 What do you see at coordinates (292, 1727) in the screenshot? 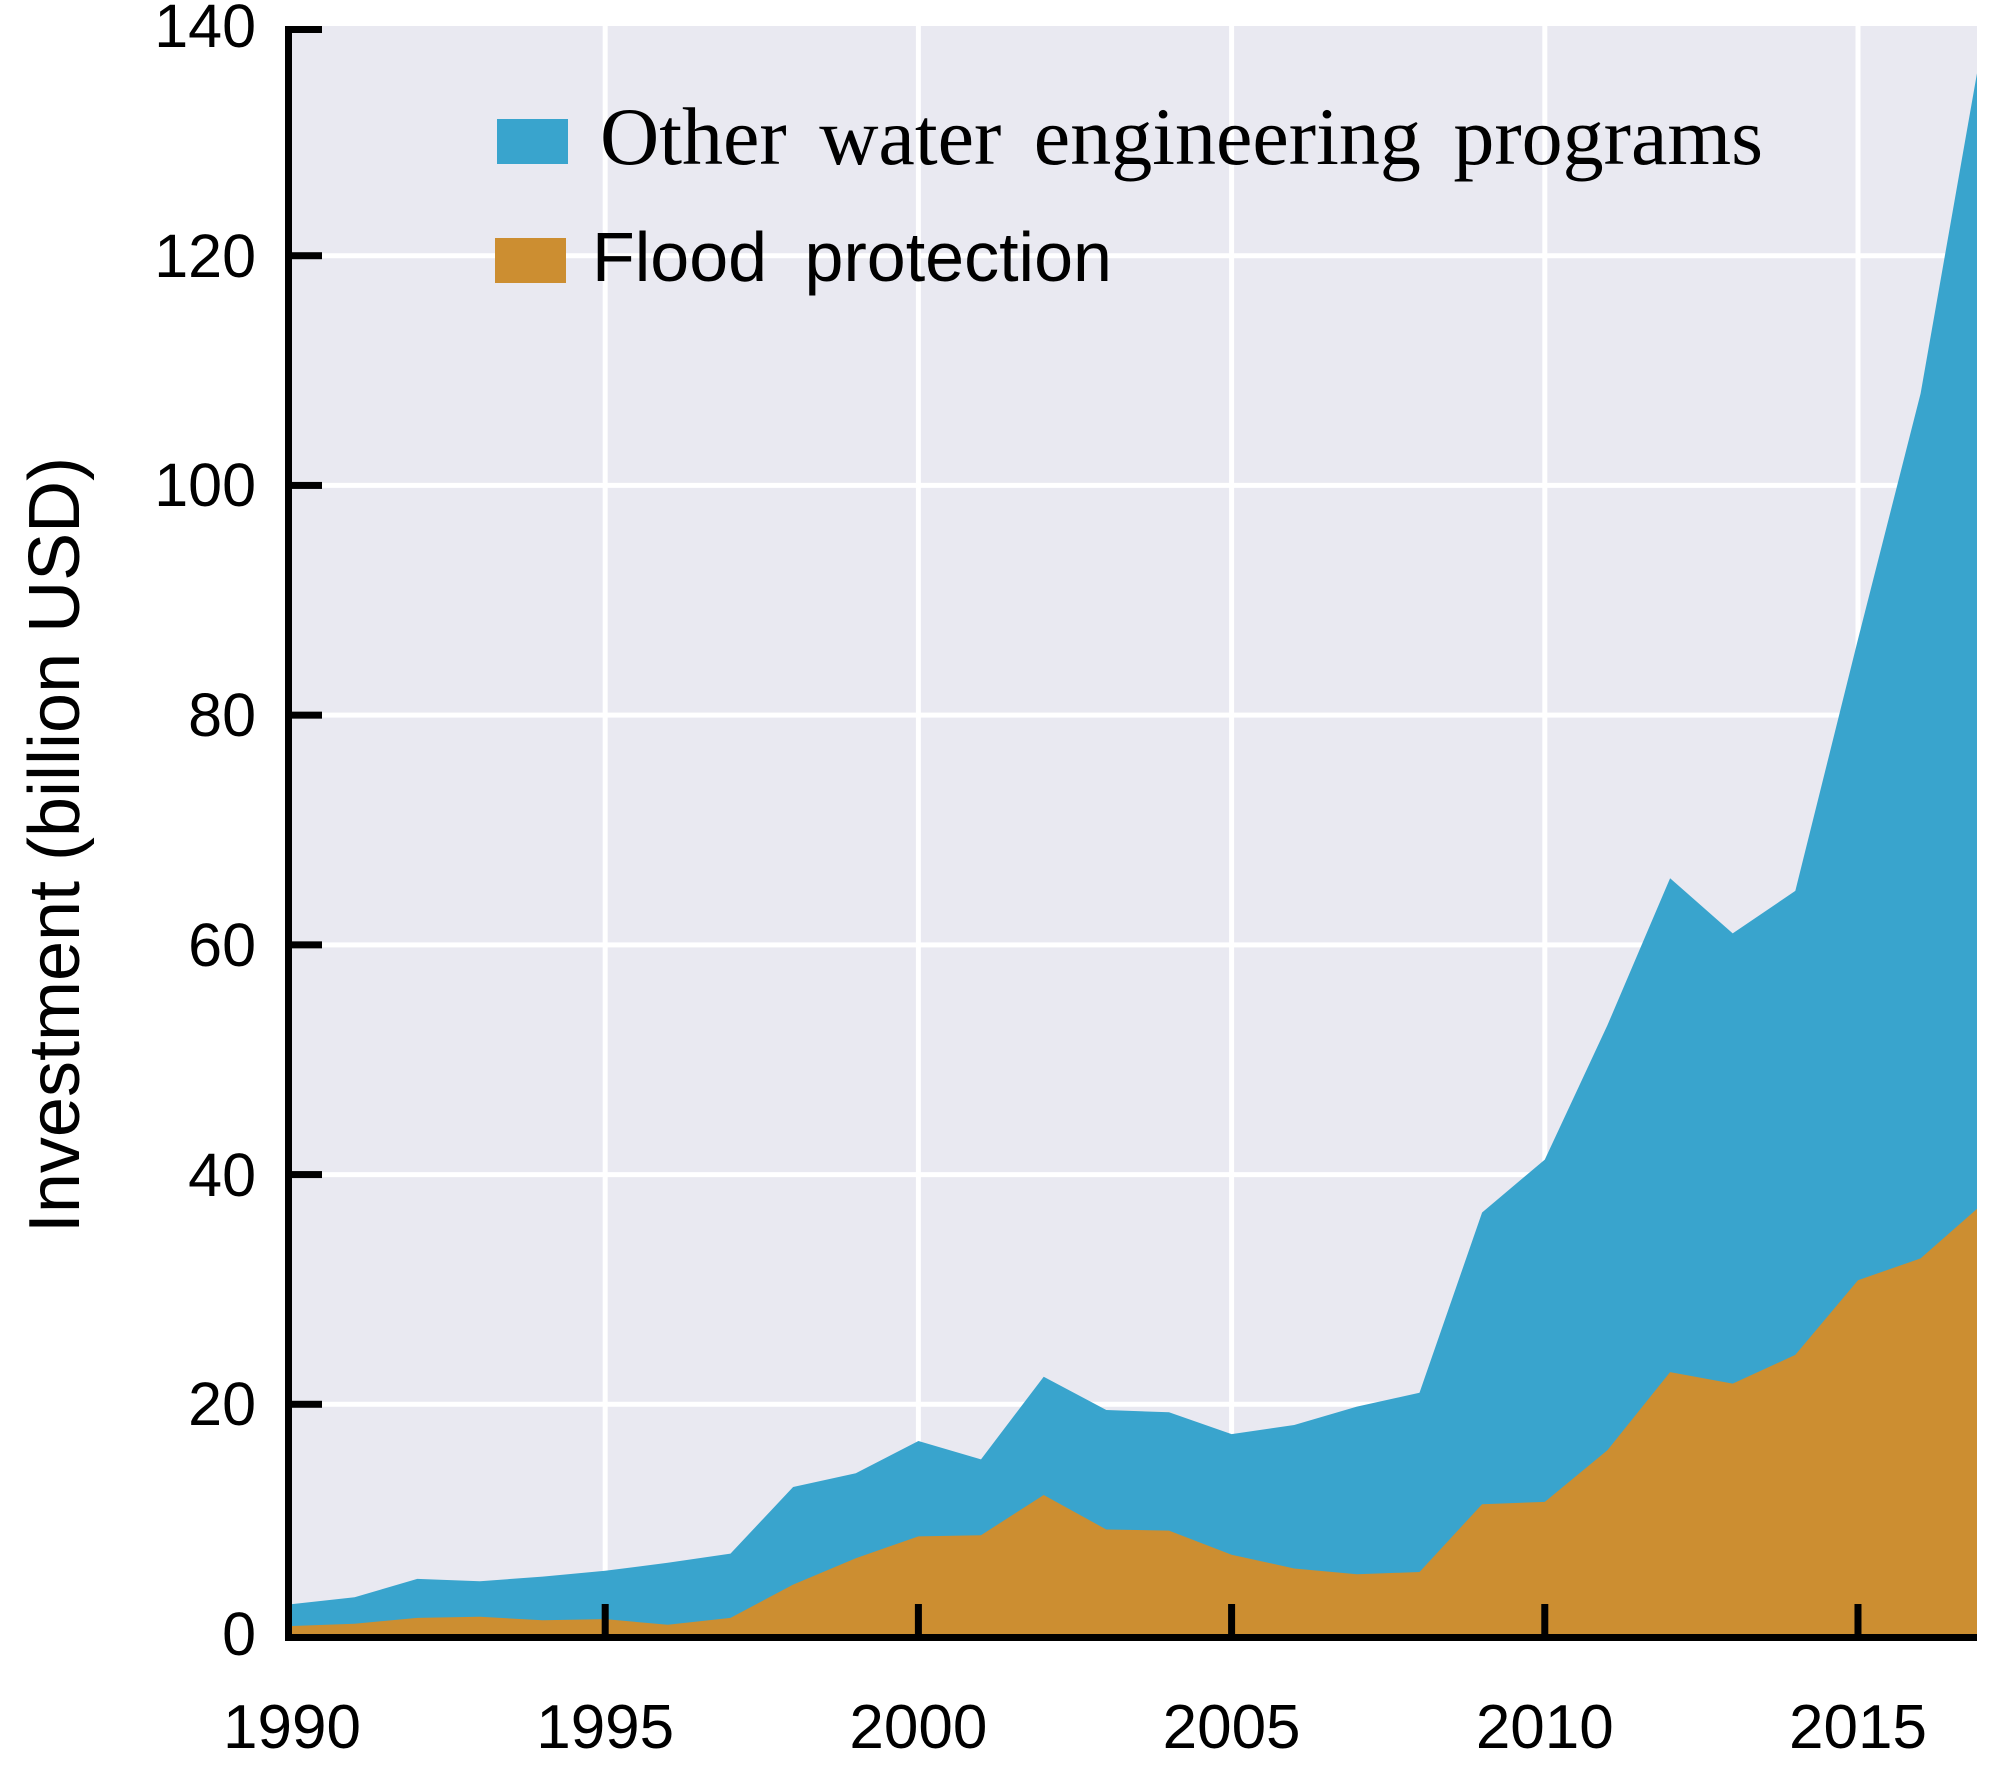
I see `x-tick-label: 1990` at bounding box center [292, 1727].